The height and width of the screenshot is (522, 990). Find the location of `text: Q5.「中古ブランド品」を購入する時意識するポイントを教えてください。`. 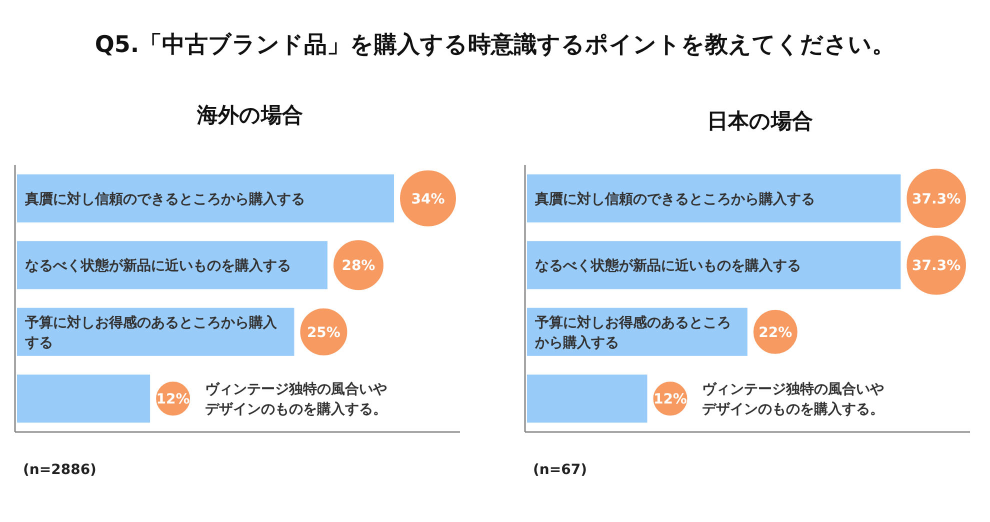

text: Q5.「中古ブランド品」を購入する時意識するポイントを教えてください。 is located at coordinates (495, 45).